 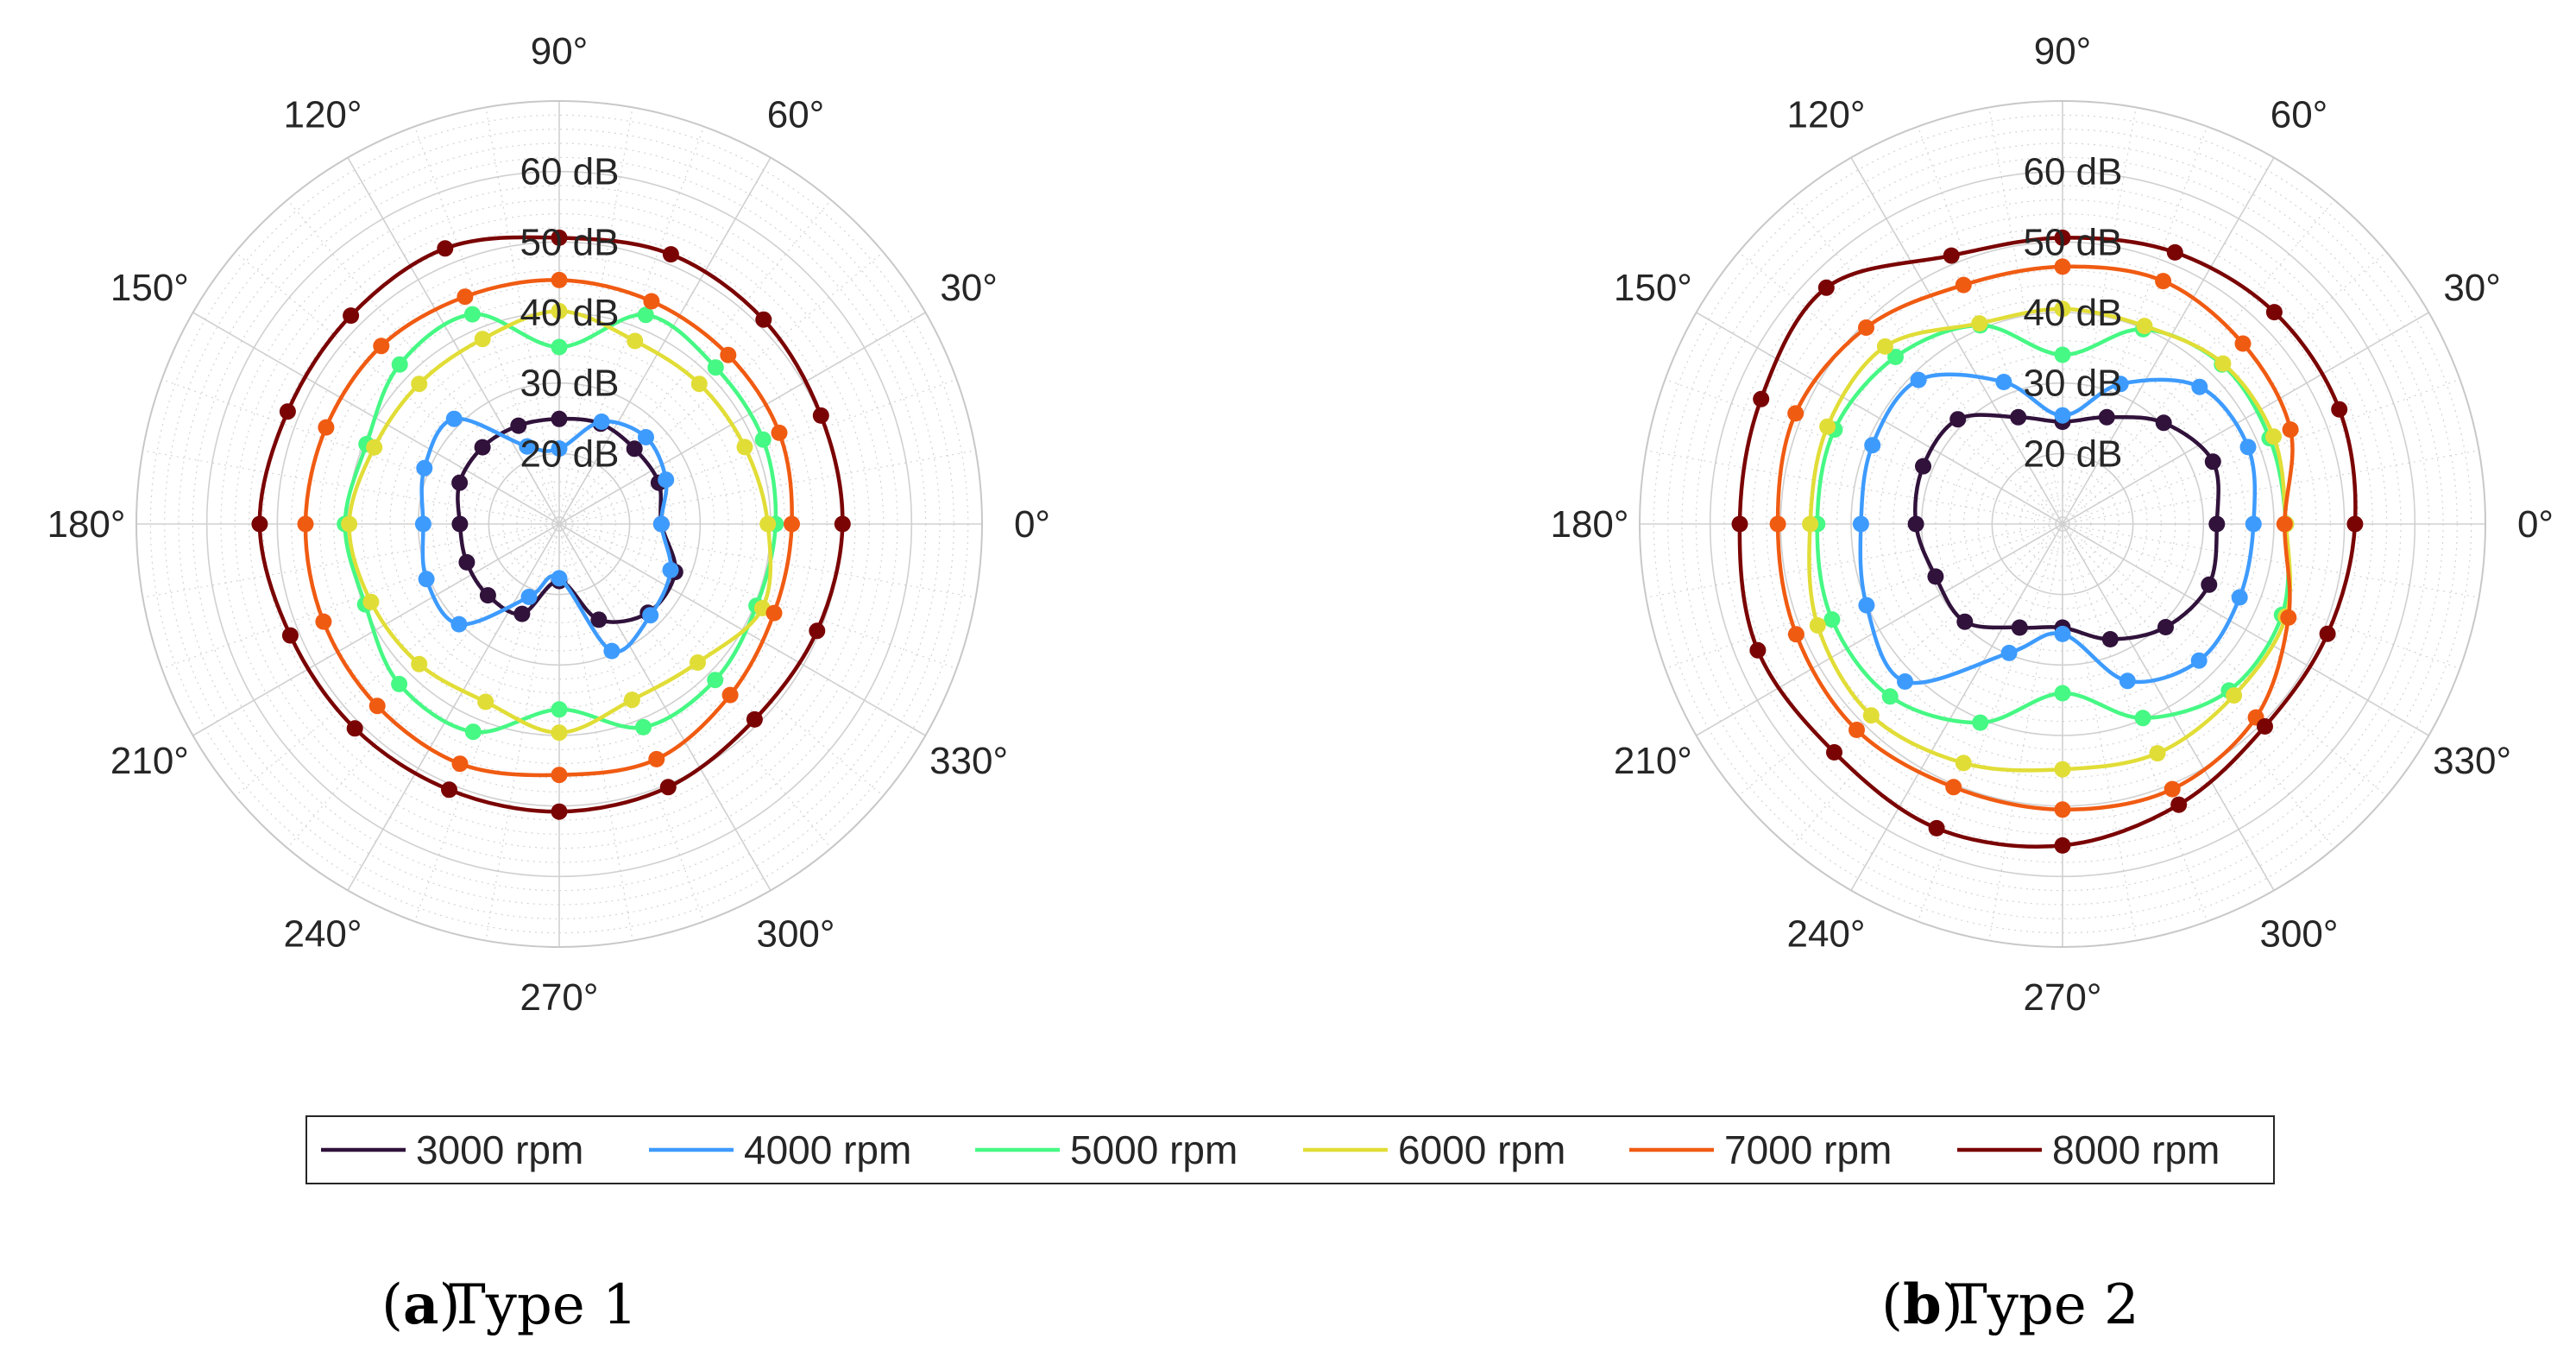 I want to click on legend-box, so click(x=1290, y=1149).